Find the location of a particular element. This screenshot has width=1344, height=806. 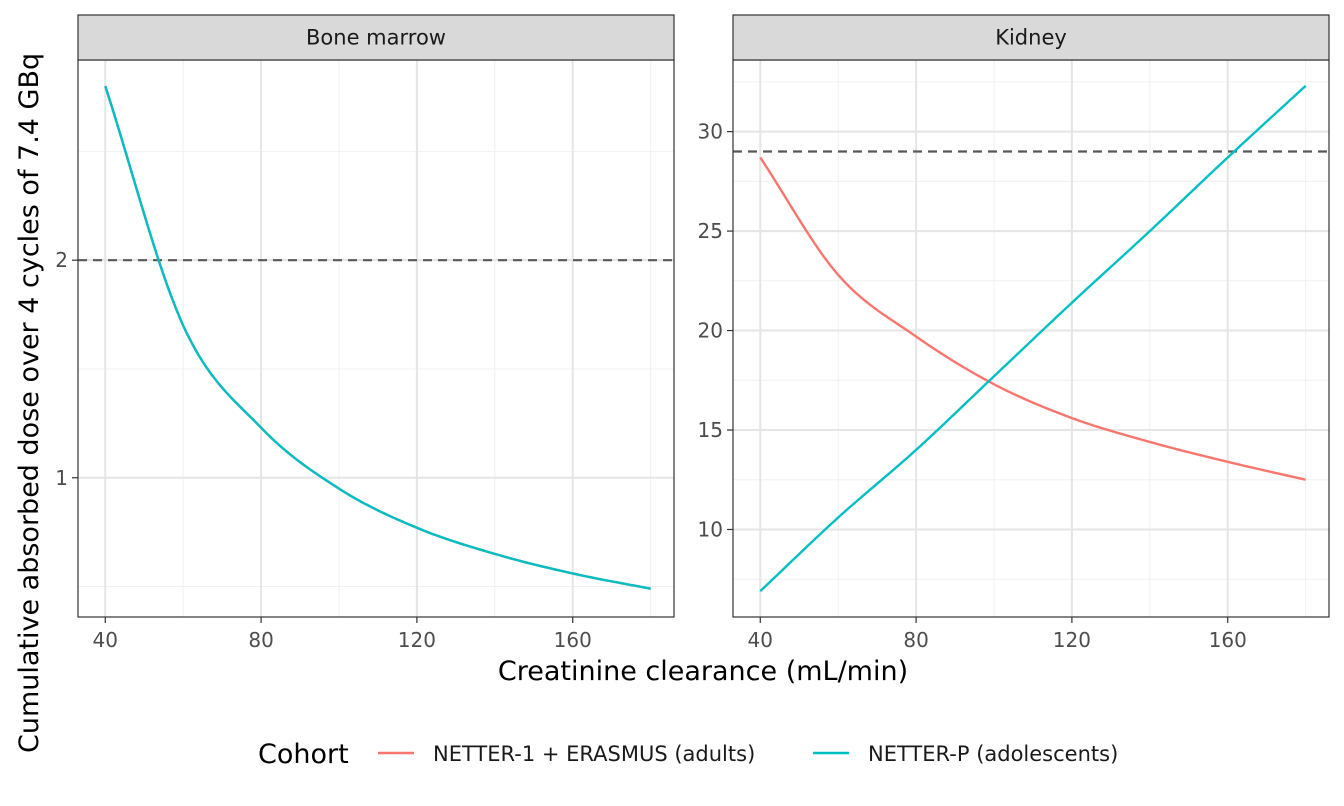

x-axis-label: Creatinine clearance (mL/min) is located at coordinates (703, 671).